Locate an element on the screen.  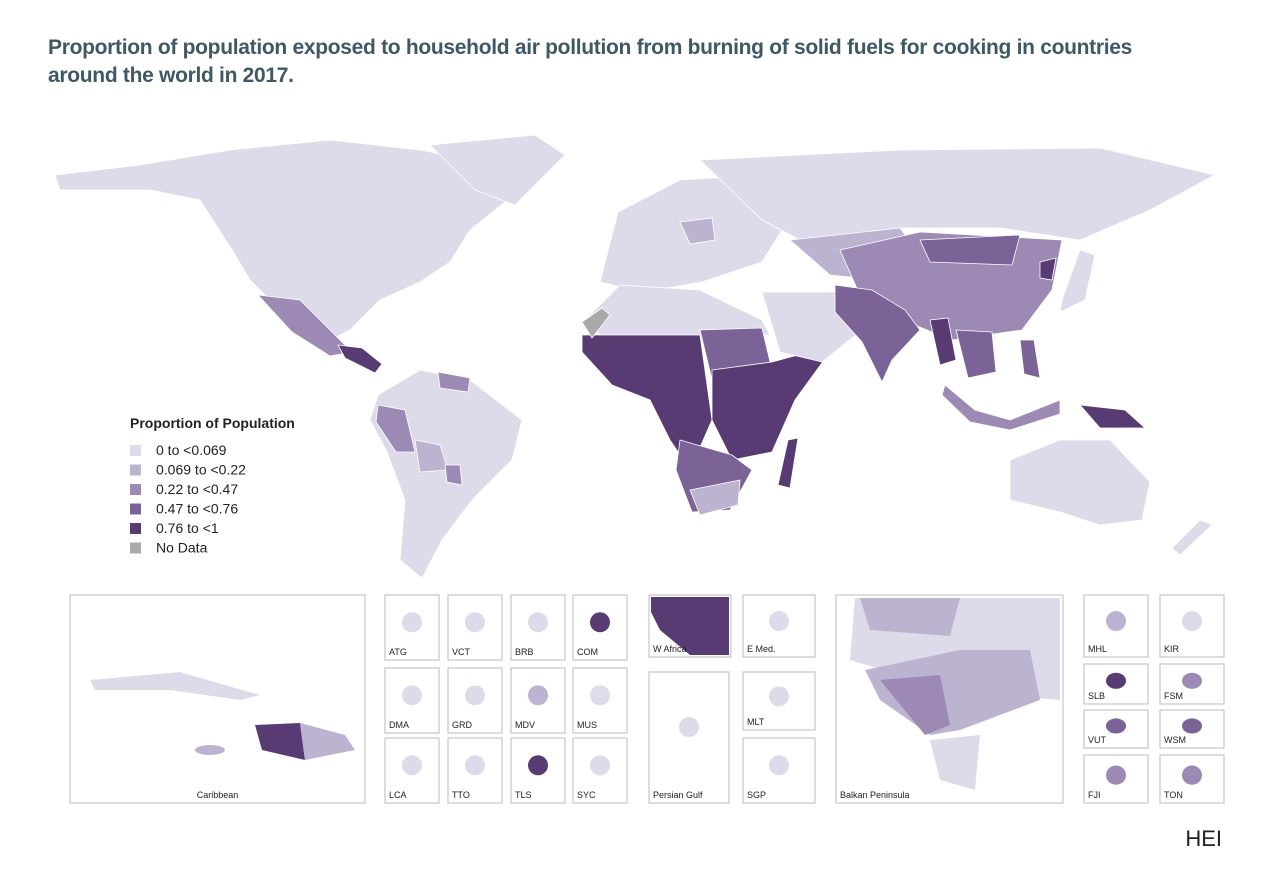
inset-label: MDV is located at coordinates (525, 725).